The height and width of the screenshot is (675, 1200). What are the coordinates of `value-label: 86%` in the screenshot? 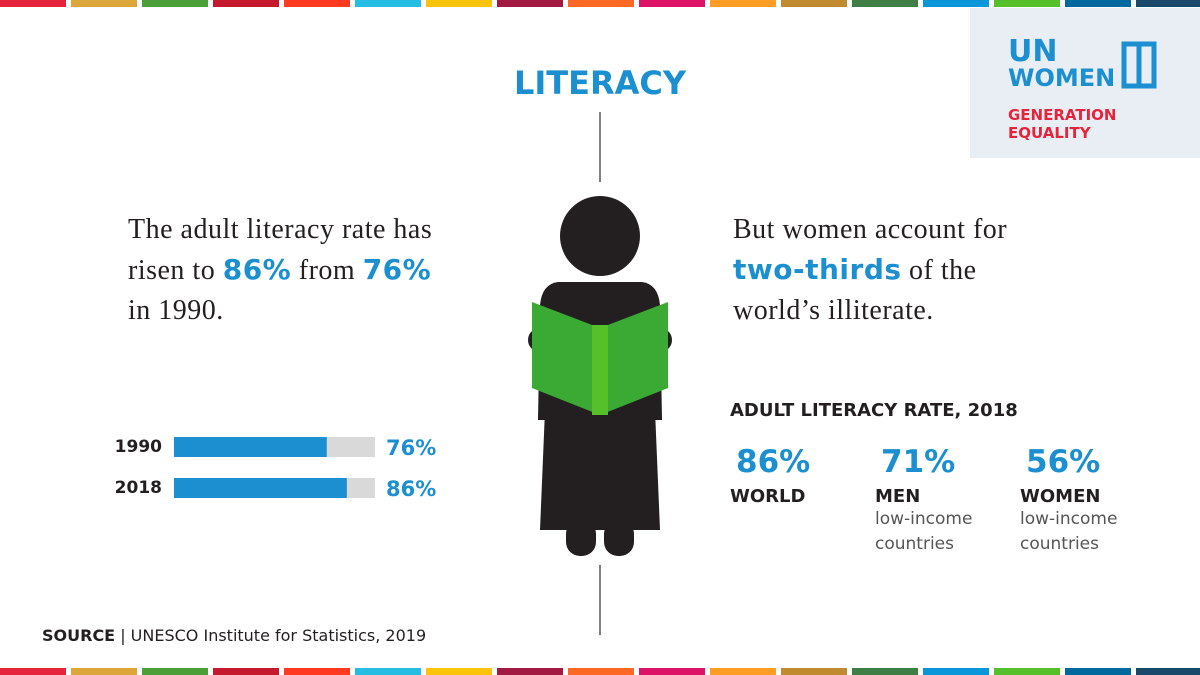 It's located at (411, 489).